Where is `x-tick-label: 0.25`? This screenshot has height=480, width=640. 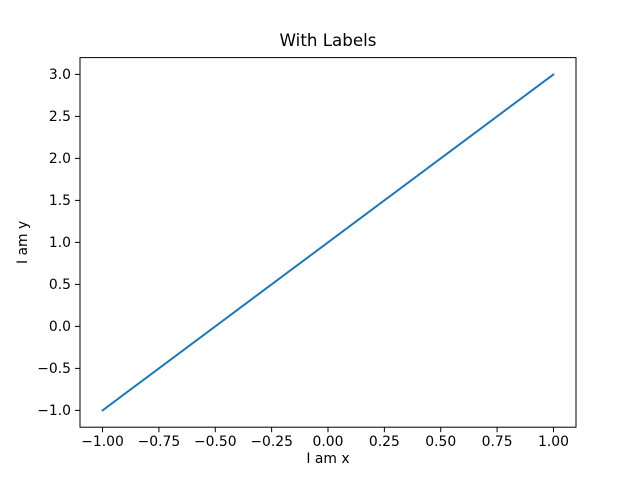
x-tick-label: 0.25 is located at coordinates (384, 442).